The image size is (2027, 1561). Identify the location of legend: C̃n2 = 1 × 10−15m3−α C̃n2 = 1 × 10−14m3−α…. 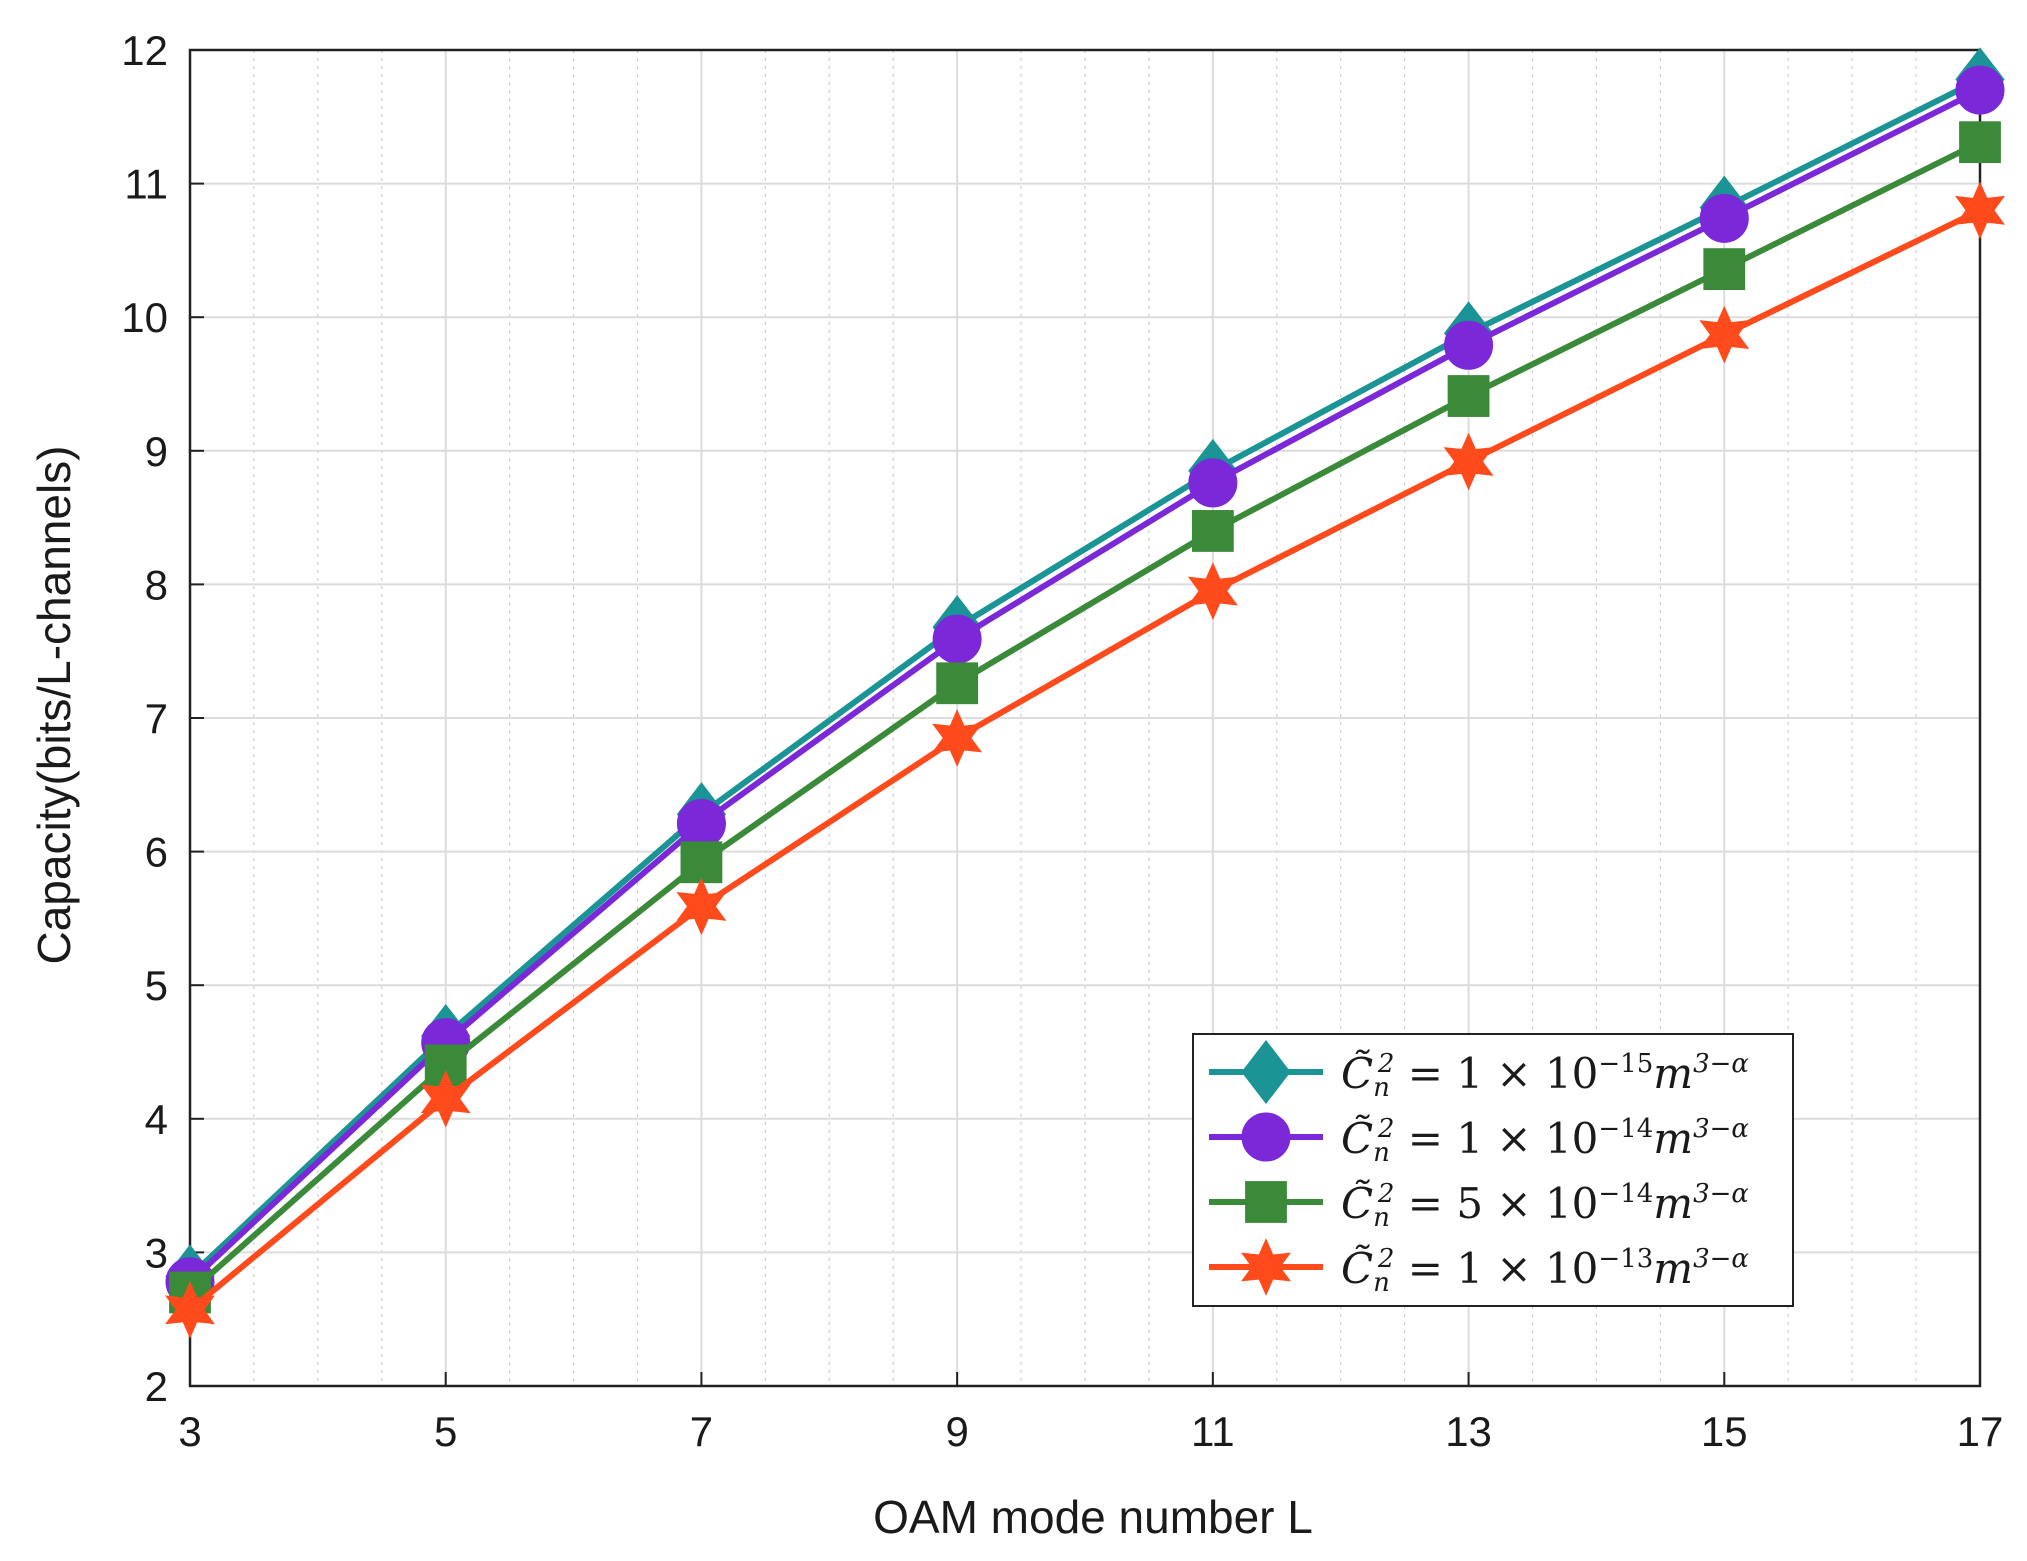
(1493, 1170).